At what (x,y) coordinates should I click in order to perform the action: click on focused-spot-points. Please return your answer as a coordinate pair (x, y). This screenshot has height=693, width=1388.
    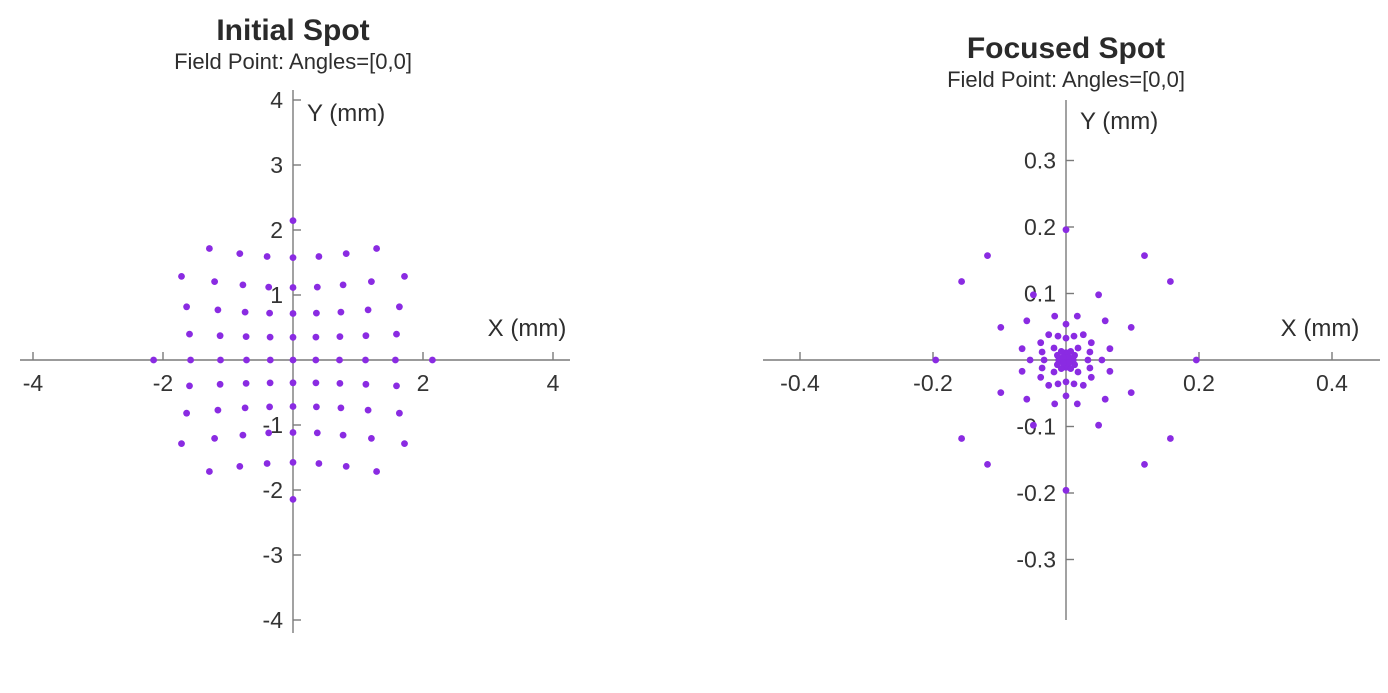
    Looking at the image, I should click on (1066, 360).